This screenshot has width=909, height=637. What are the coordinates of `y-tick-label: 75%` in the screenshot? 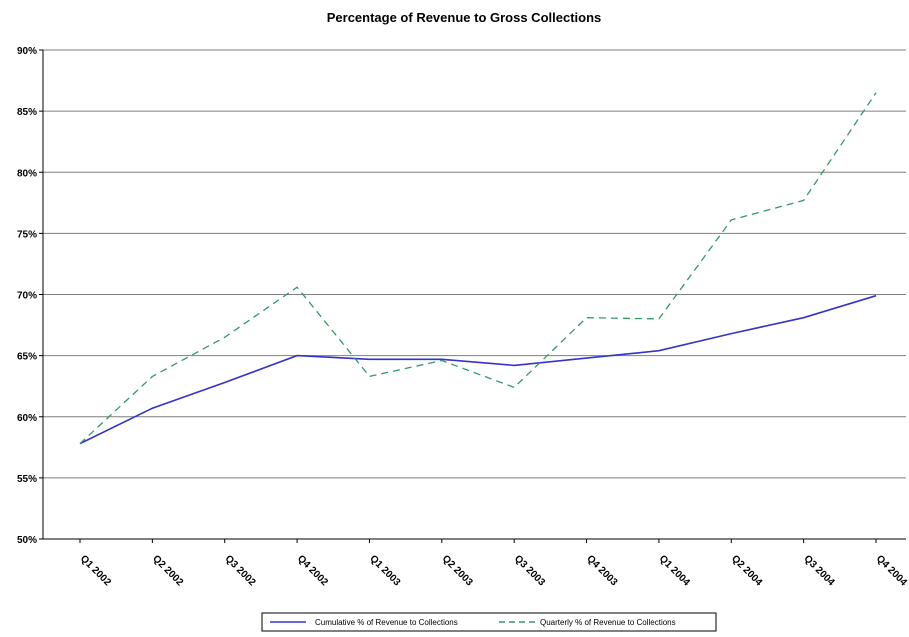 It's located at (27, 234).